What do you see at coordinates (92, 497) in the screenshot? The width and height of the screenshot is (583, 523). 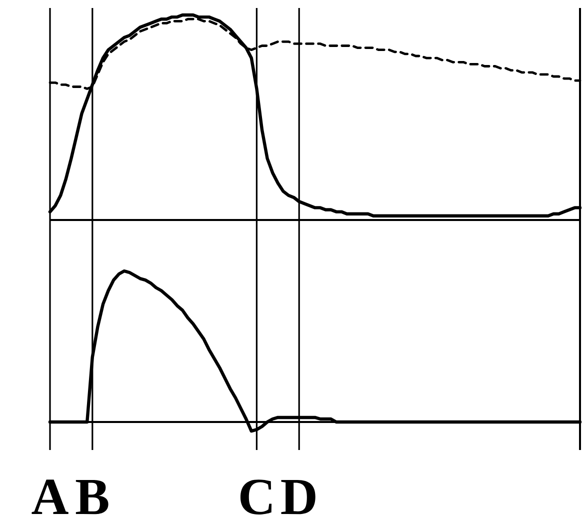 I see `x-tick-label: B` at bounding box center [92, 497].